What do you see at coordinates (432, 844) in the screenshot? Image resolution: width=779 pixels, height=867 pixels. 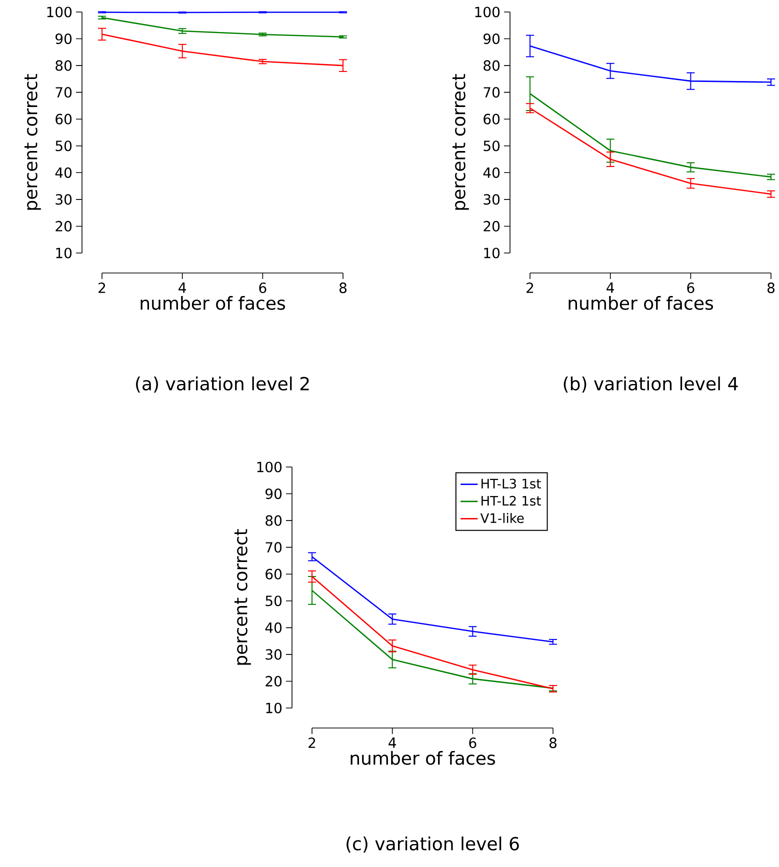 I see `text: (c) variation level 6` at bounding box center [432, 844].